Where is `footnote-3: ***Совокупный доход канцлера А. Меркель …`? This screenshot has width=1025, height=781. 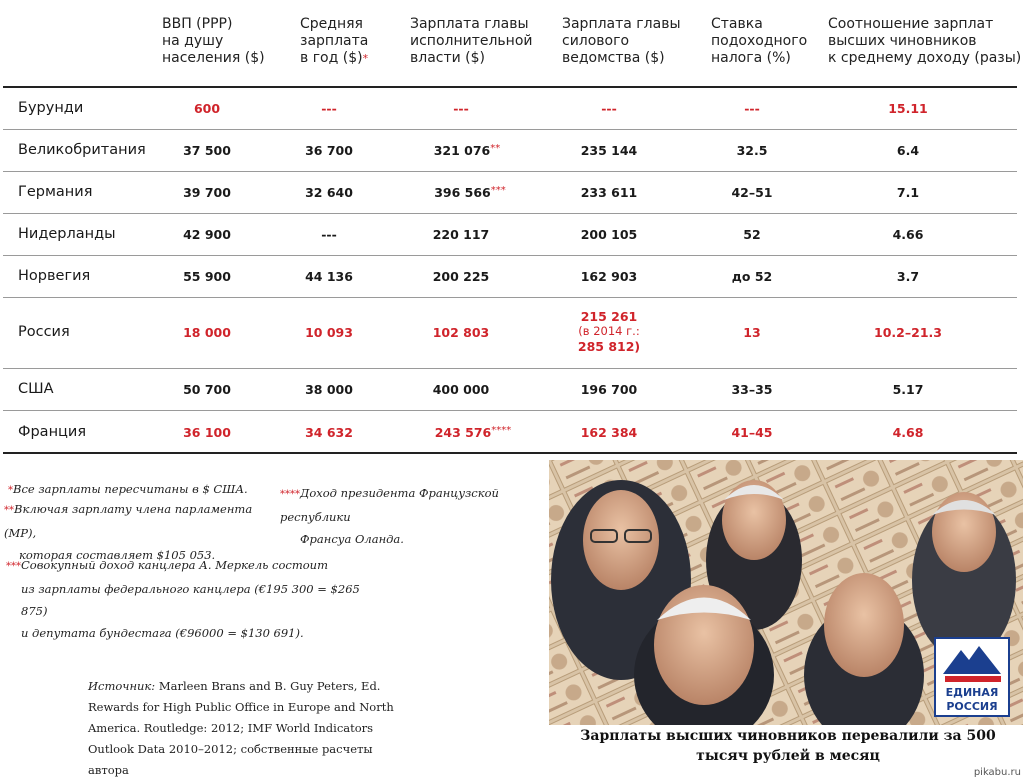 footnote-3: ***Совокупный доход канцлера А. Меркель … is located at coordinates (183, 599).